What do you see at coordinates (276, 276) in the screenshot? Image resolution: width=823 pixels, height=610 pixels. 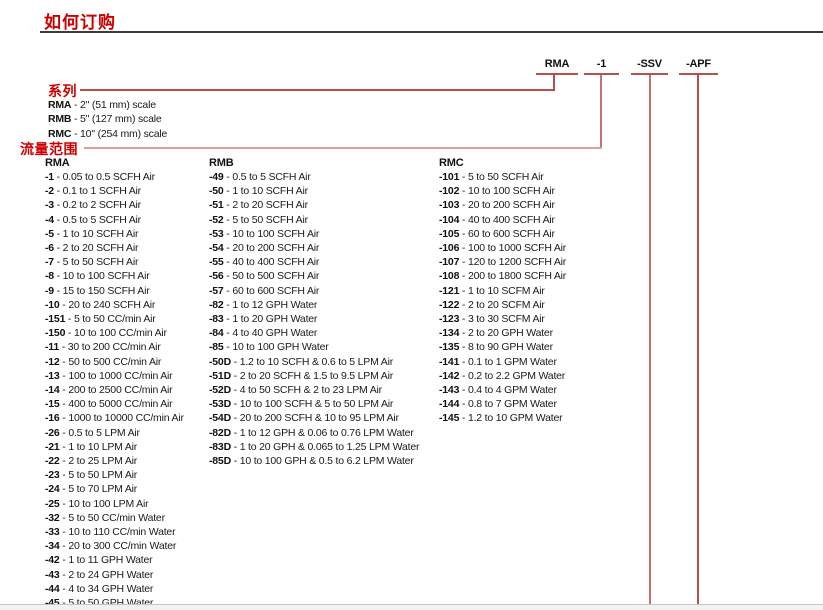 I see `flow-range-desc: 50 to 500 SCFH Air` at bounding box center [276, 276].